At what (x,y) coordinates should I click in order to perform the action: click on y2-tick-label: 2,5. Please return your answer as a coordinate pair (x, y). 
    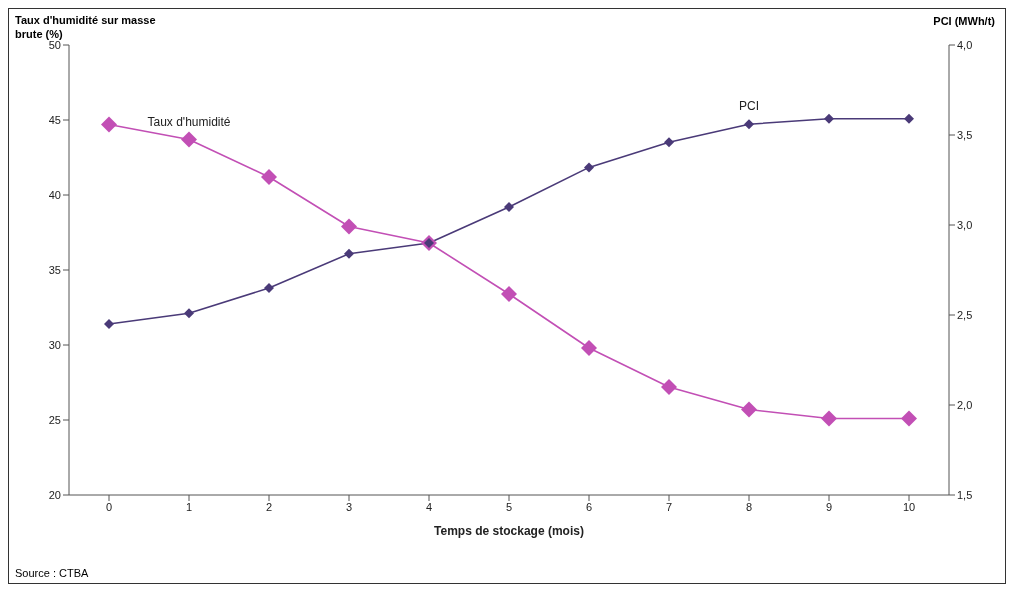
    Looking at the image, I should click on (965, 314).